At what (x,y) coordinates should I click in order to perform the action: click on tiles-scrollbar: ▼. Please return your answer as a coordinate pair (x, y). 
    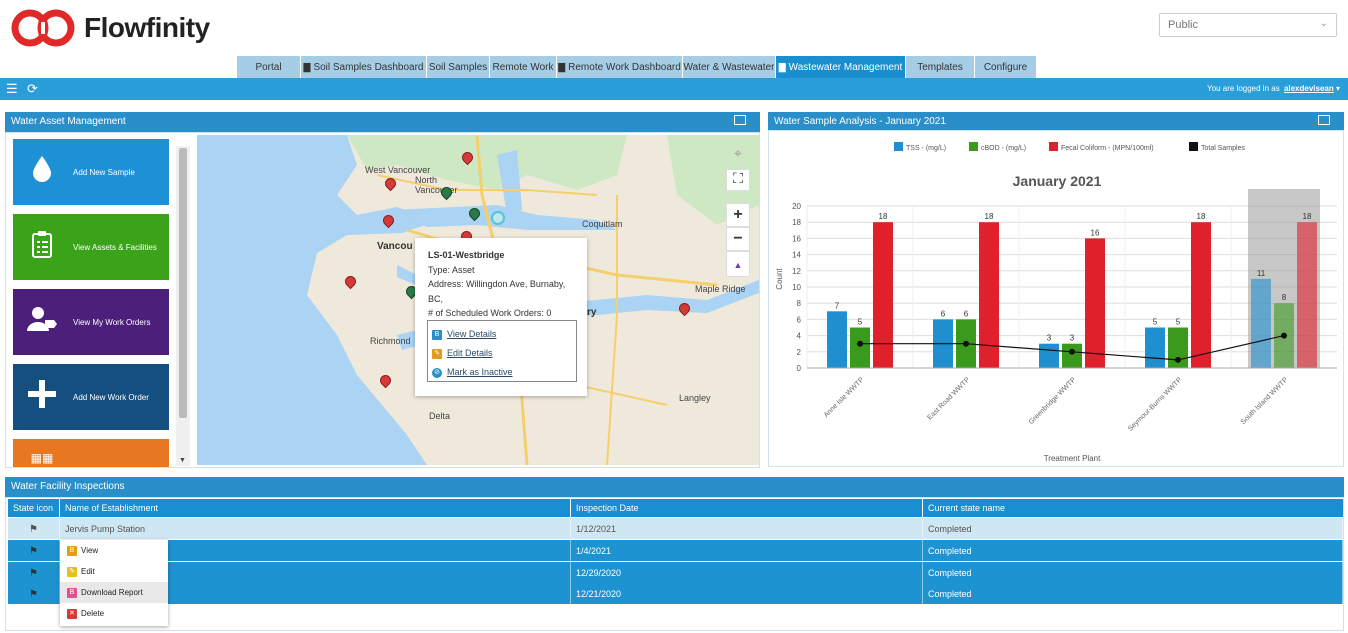
    Looking at the image, I should click on (183, 306).